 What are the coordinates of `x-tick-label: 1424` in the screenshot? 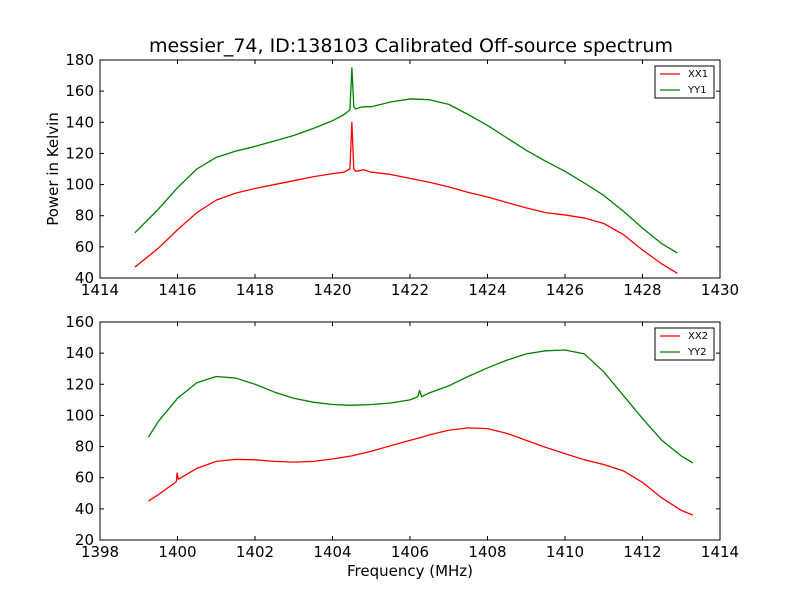 It's located at (487, 290).